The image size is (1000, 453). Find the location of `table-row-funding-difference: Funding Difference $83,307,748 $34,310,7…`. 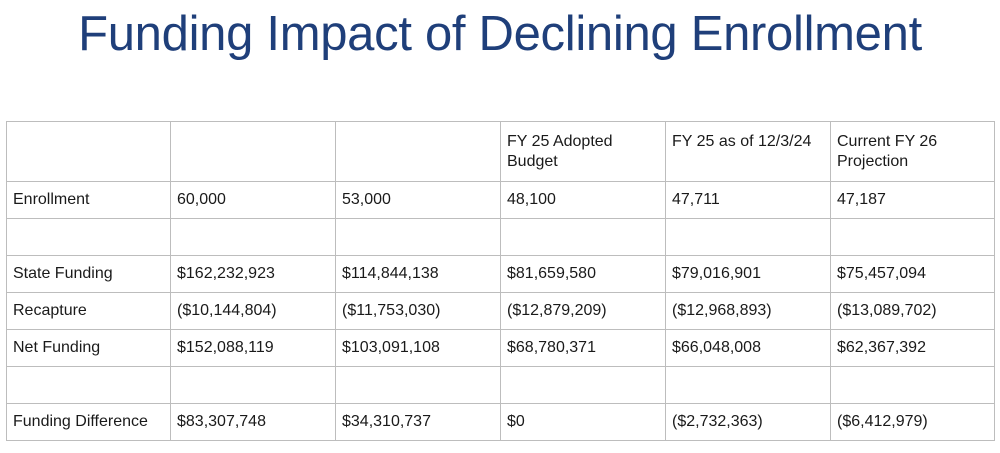

table-row-funding-difference: Funding Difference $83,307,748 $34,310,7… is located at coordinates (500, 422).